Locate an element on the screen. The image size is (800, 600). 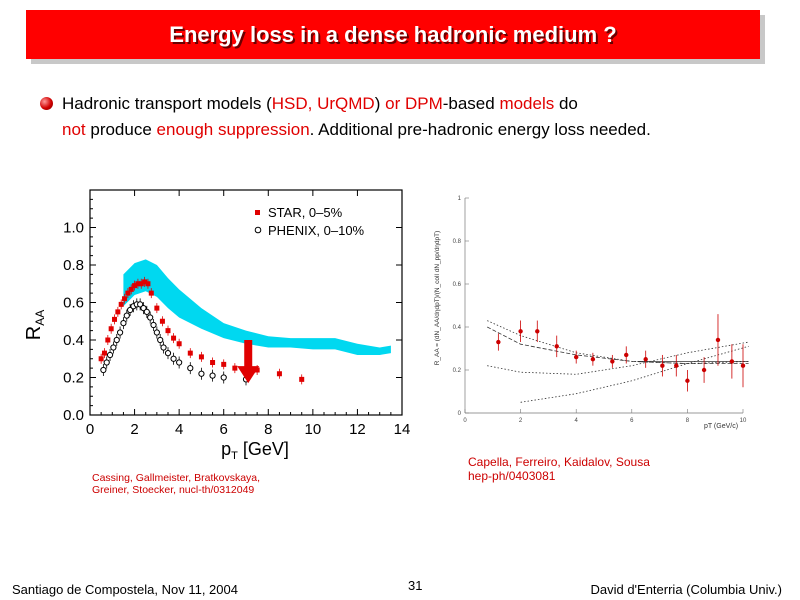
y-tick-label: 1.0 is located at coordinates (73, 228).